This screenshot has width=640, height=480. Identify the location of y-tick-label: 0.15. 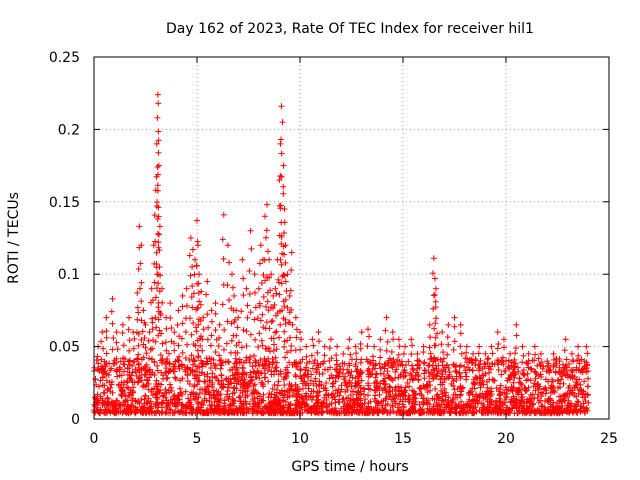
(64, 203).